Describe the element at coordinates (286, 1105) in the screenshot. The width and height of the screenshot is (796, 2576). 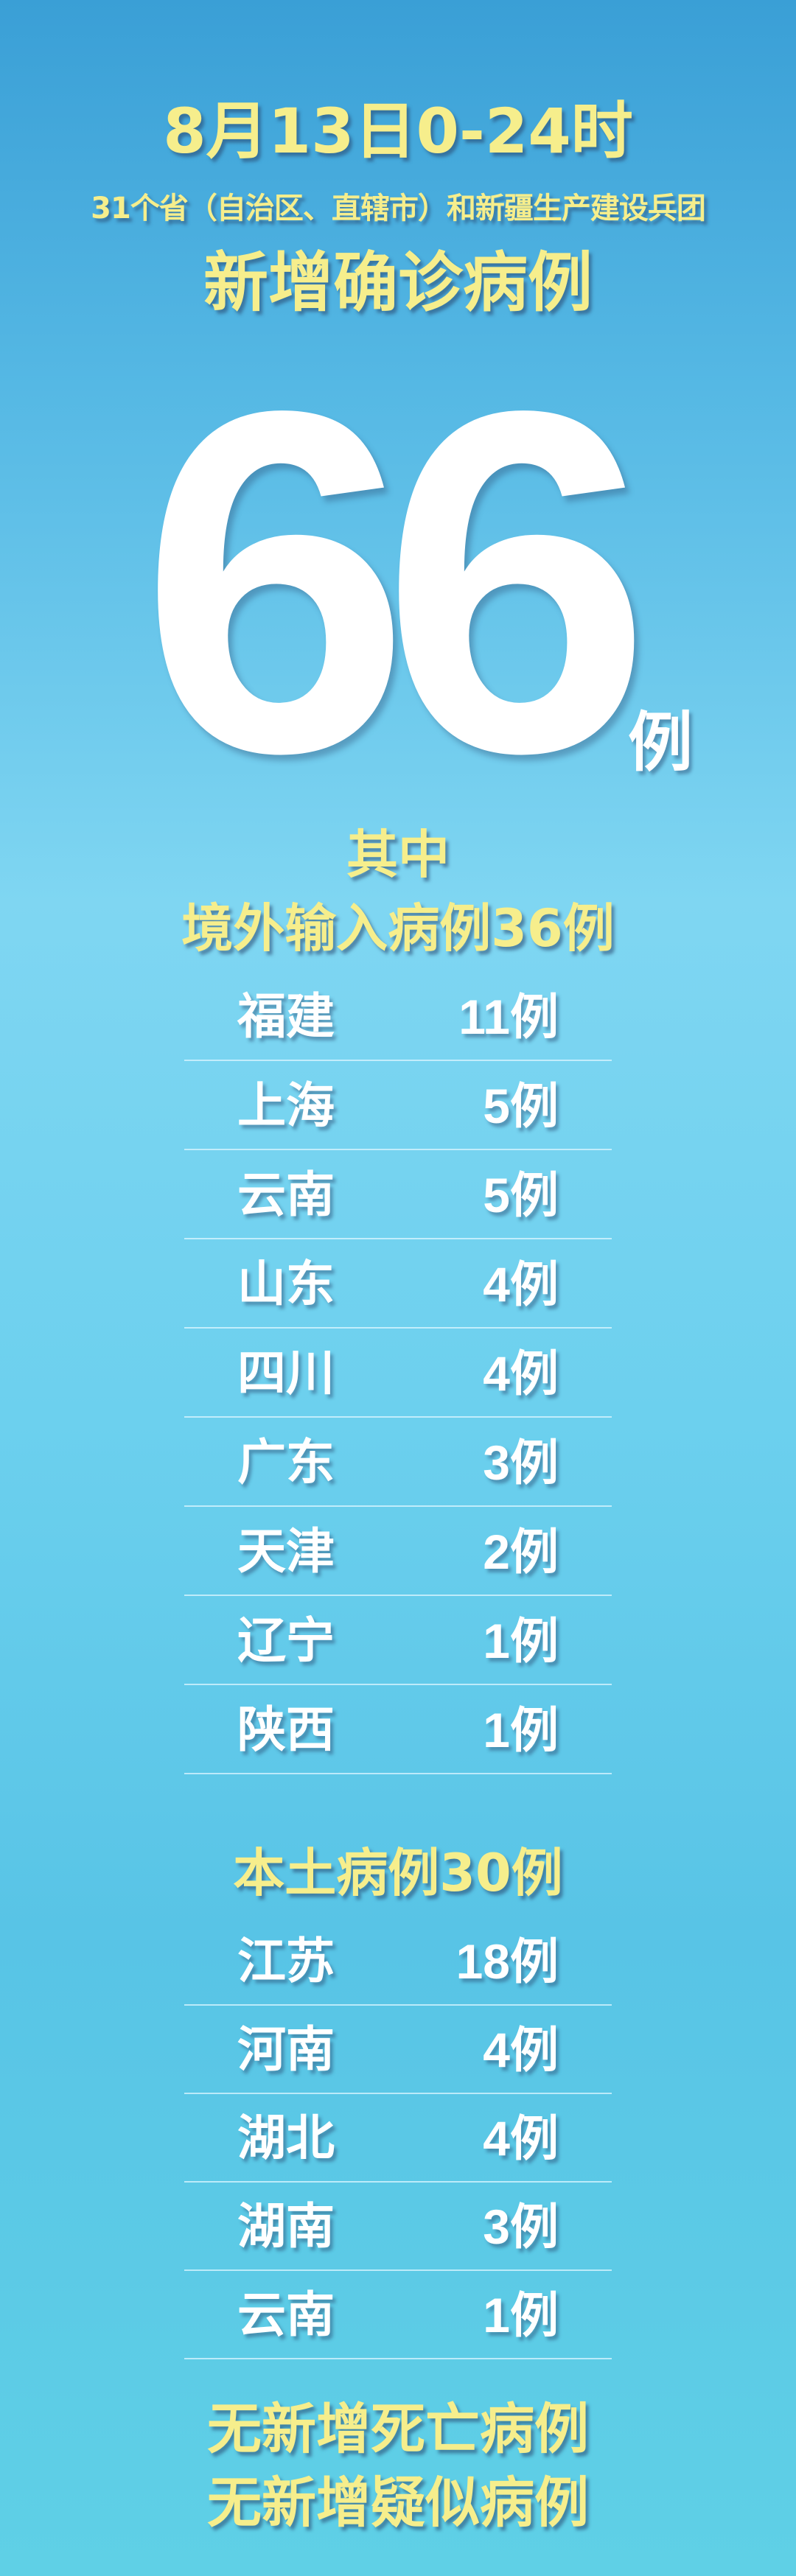
I see `region-name: 上海` at that location.